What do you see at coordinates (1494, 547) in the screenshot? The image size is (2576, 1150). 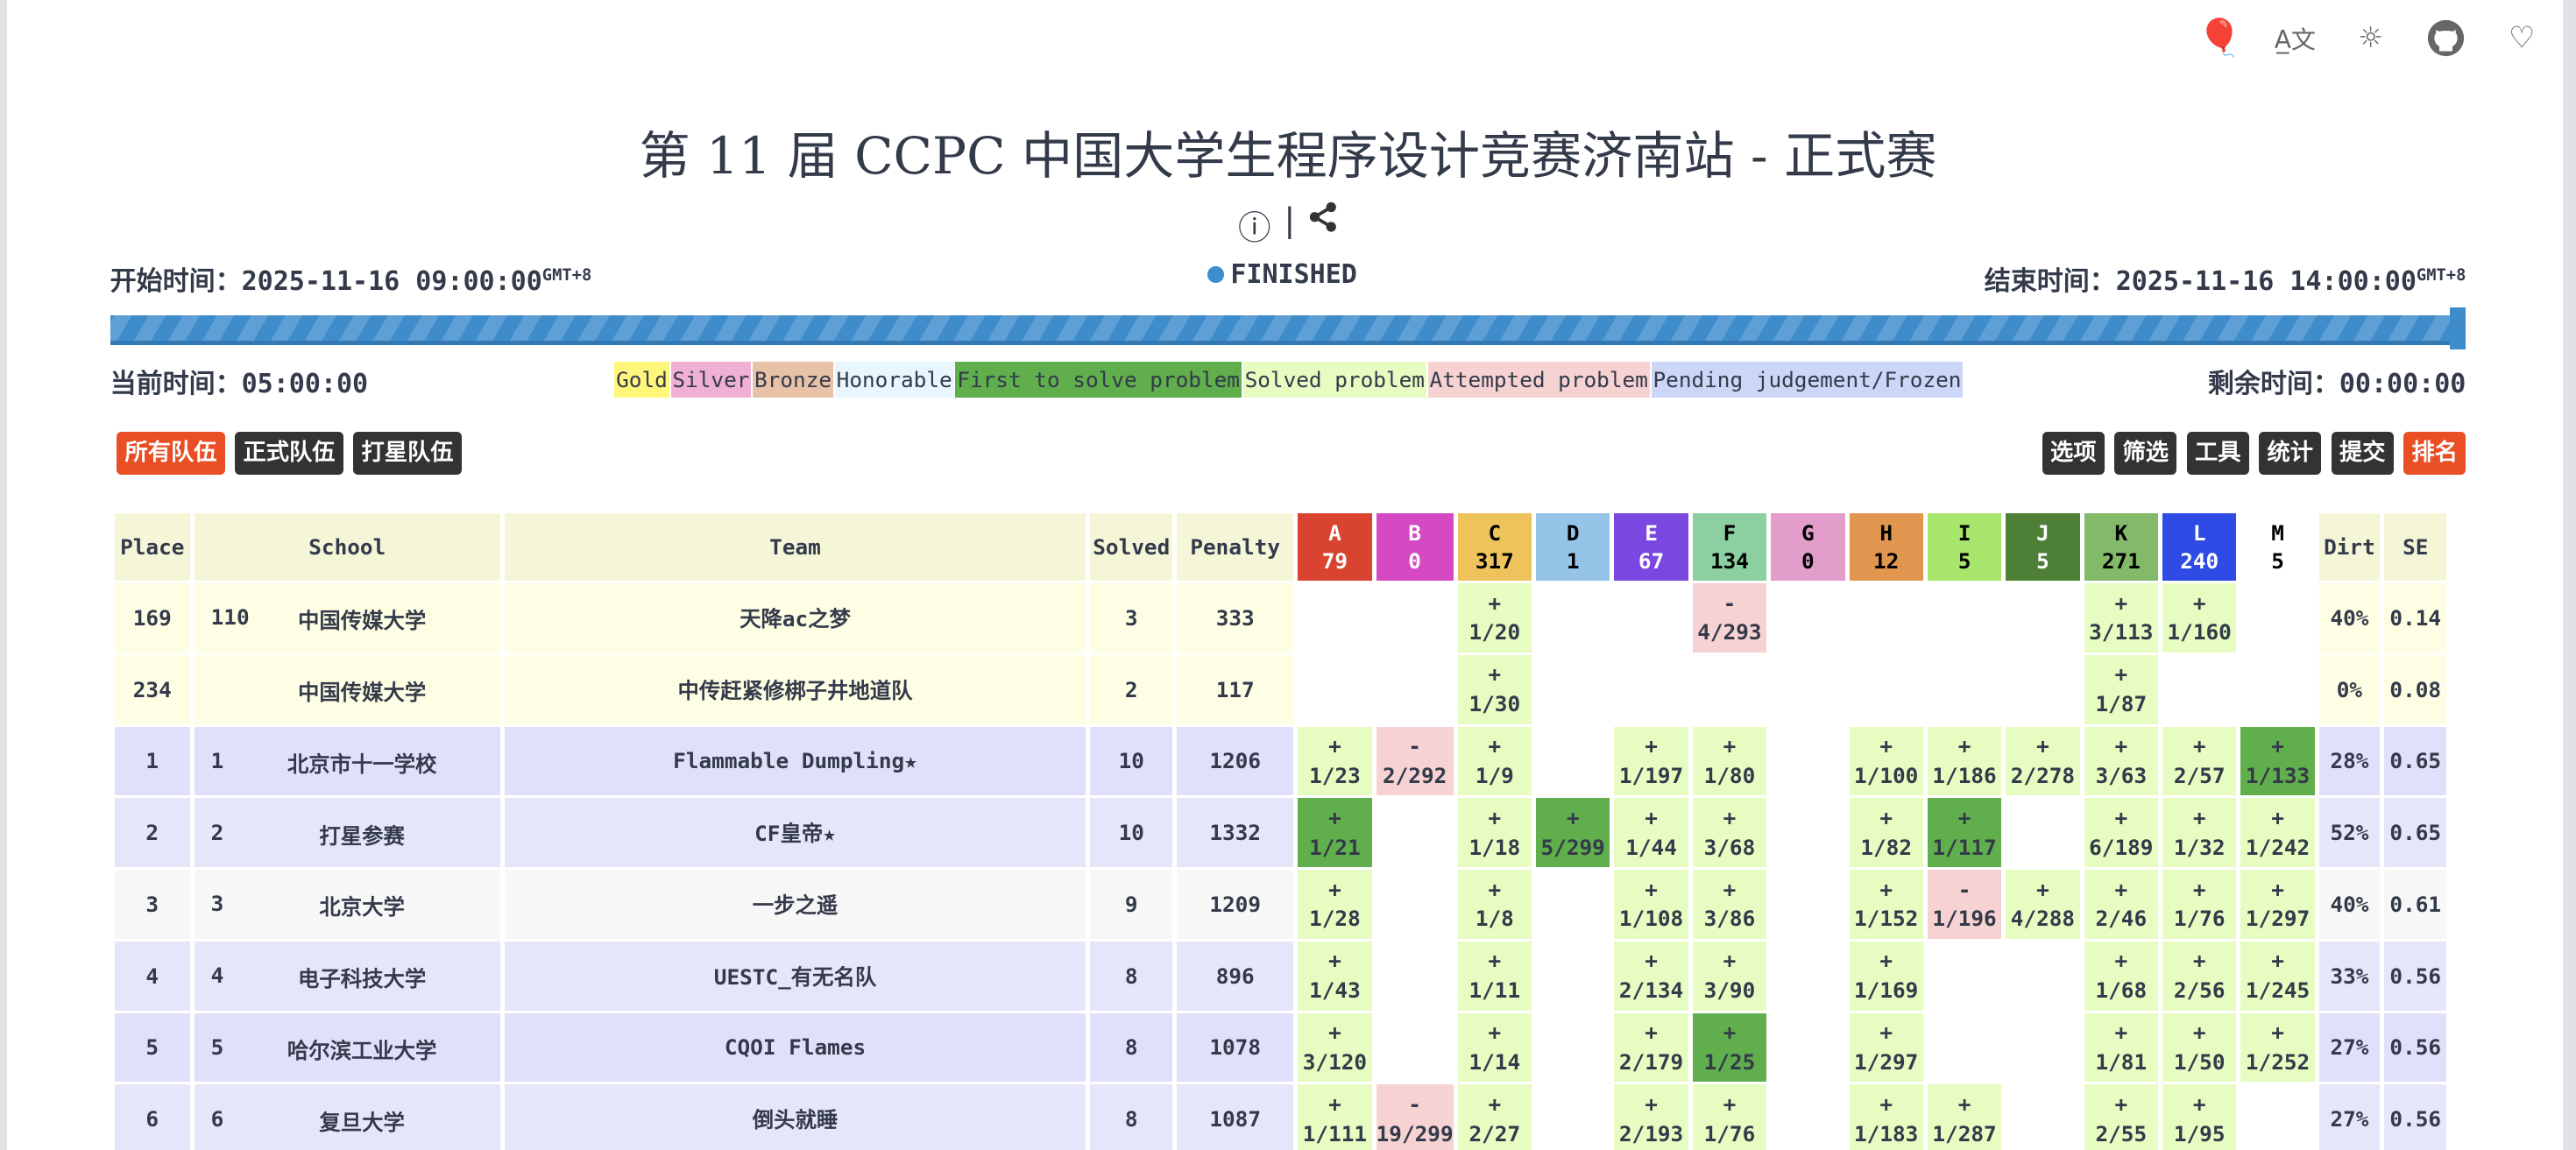 I see `header-problem-C: C 317` at bounding box center [1494, 547].